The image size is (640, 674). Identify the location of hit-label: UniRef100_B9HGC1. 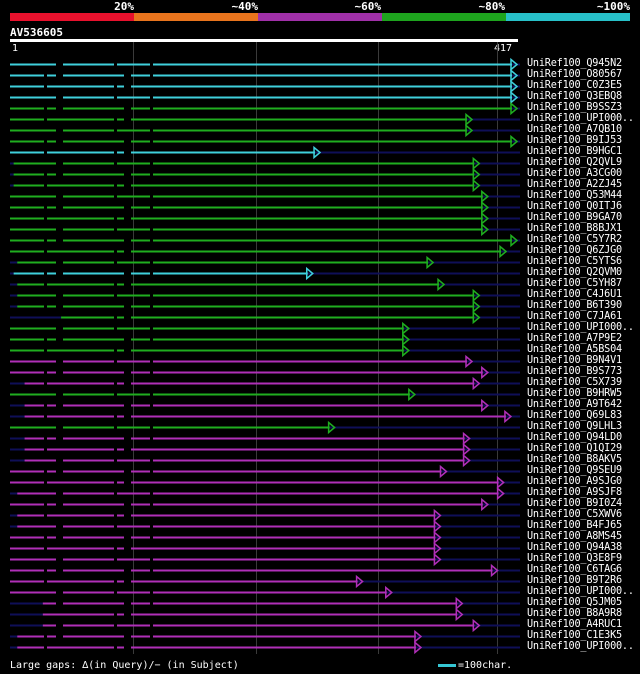
(574, 151).